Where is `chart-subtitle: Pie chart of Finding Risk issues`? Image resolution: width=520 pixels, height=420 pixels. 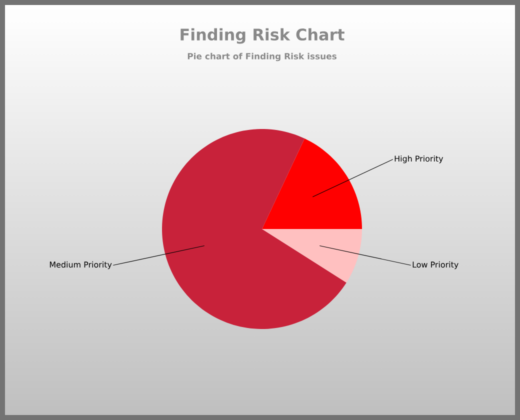
chart-subtitle: Pie chart of Finding Risk issues is located at coordinates (262, 57).